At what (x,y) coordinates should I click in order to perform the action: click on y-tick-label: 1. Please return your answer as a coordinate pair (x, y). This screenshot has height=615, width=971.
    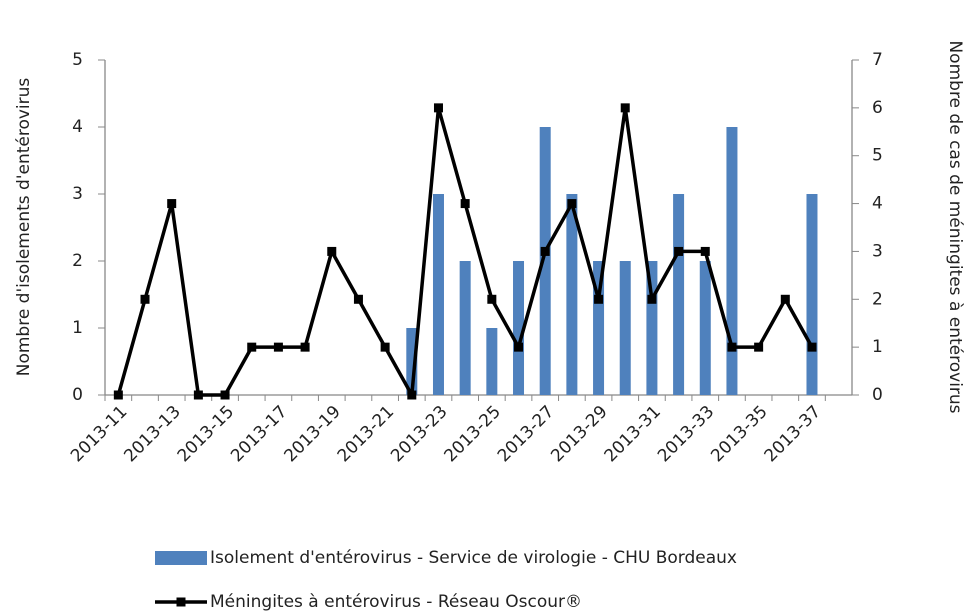
    Looking at the image, I should click on (77, 328).